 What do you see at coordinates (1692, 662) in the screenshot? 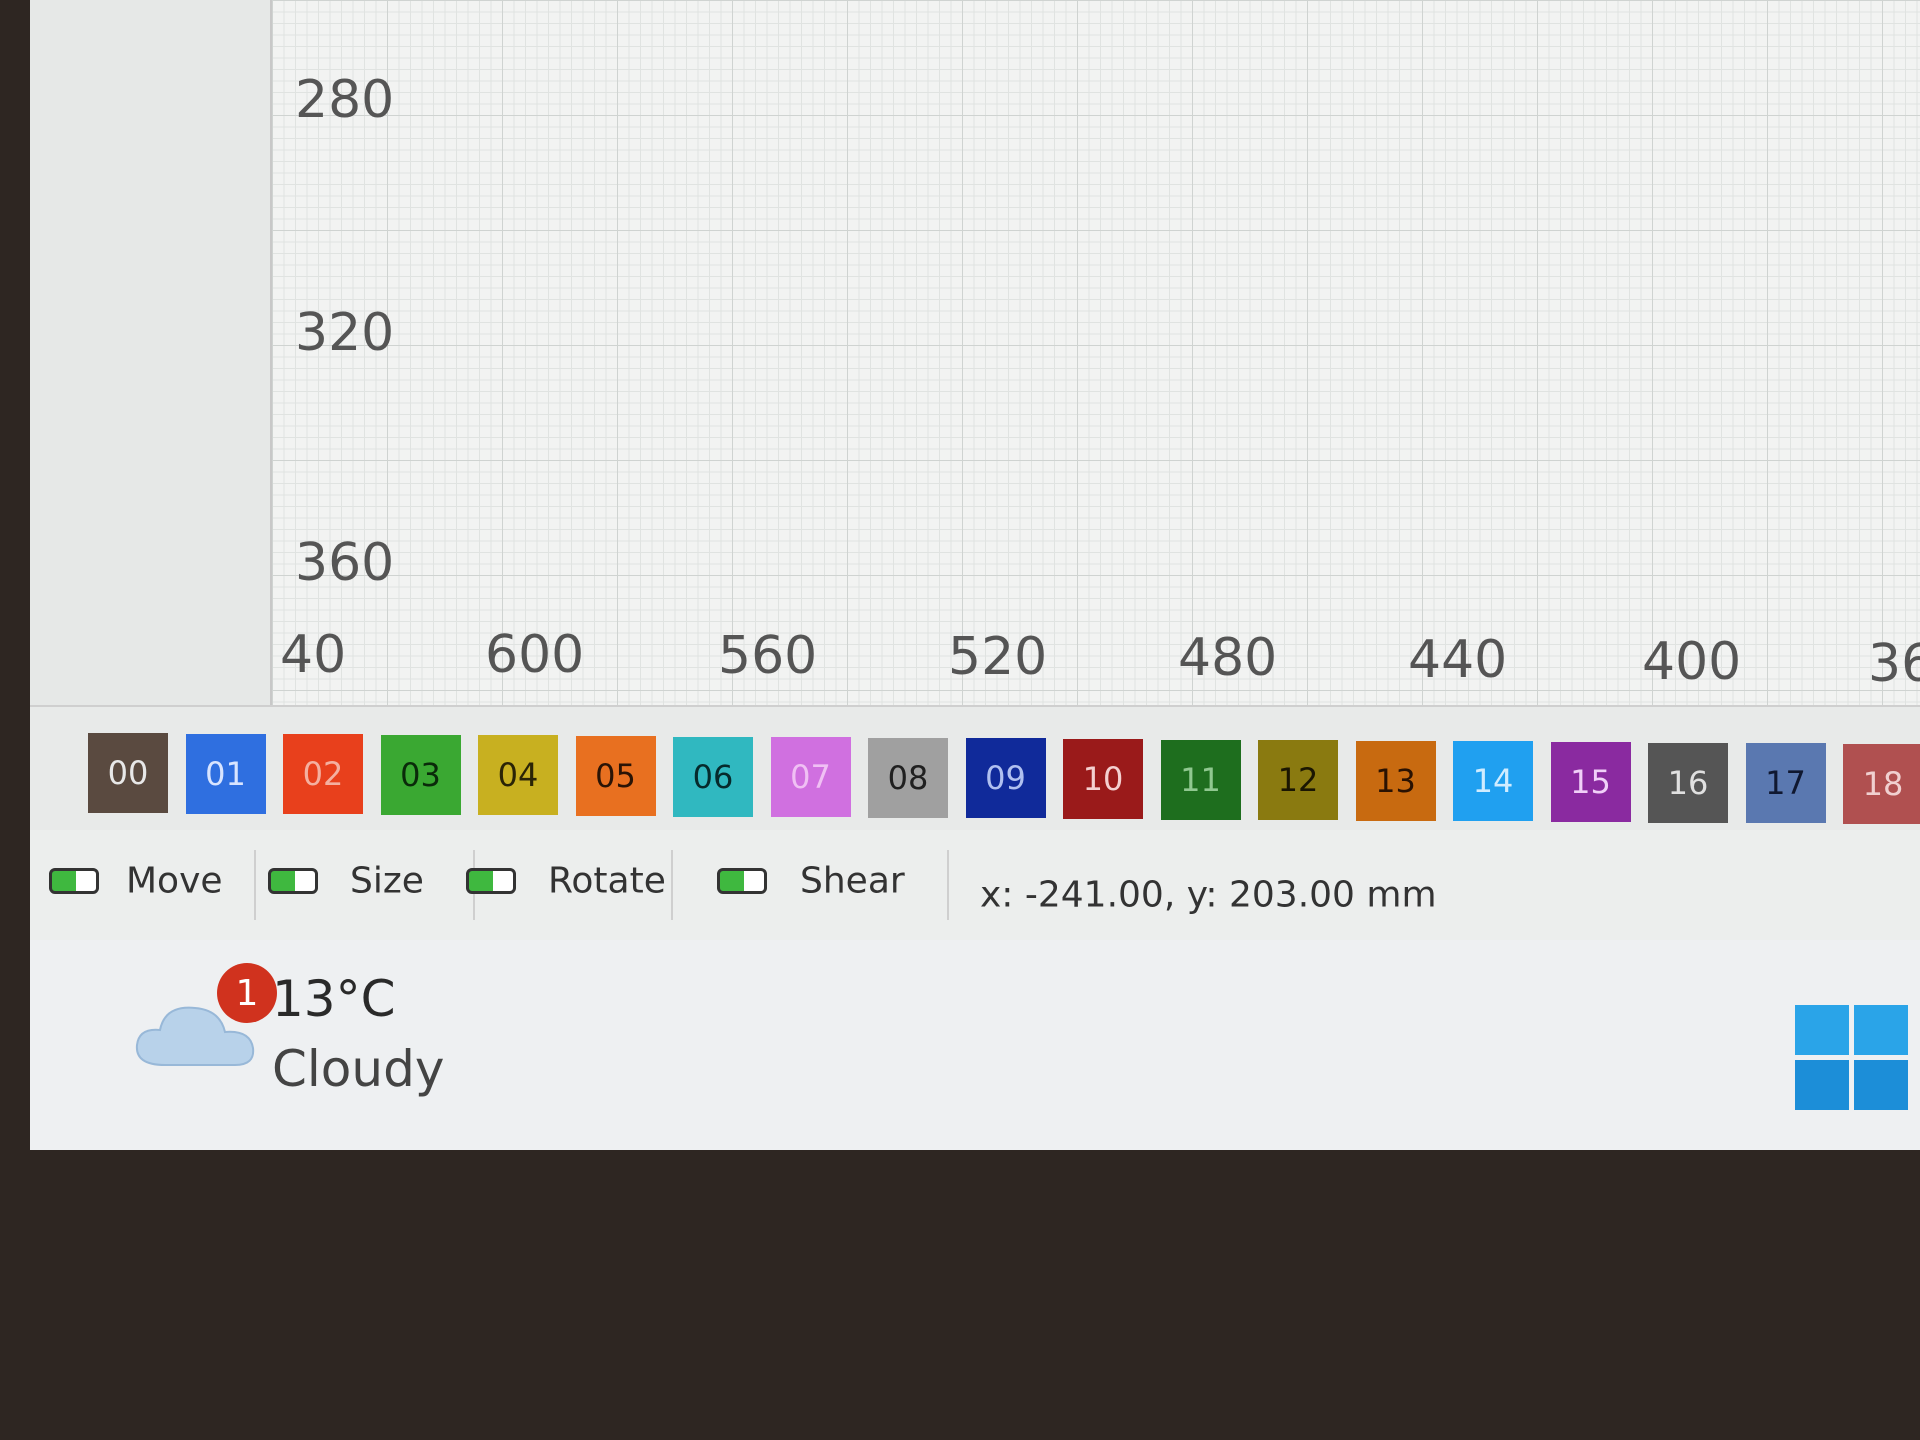
I see `horizontal-ruler-label: 400` at bounding box center [1692, 662].